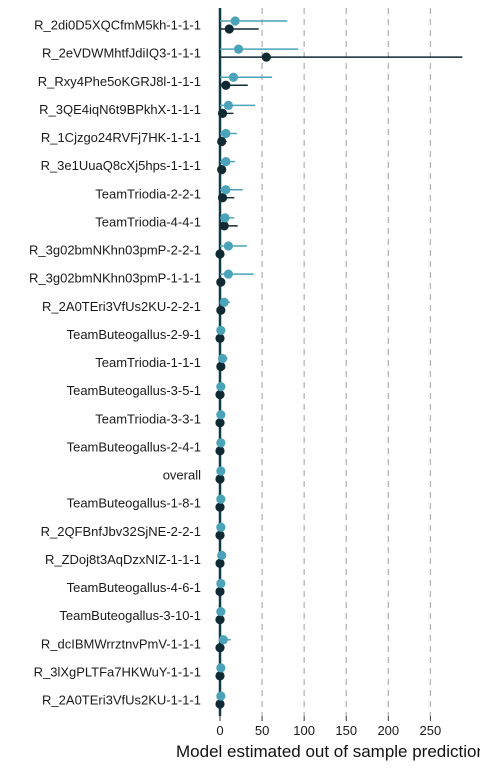 This screenshot has height=768, width=480. What do you see at coordinates (130, 615) in the screenshot?
I see `y-tick-label: TeamButeogallus-3-10-1` at bounding box center [130, 615].